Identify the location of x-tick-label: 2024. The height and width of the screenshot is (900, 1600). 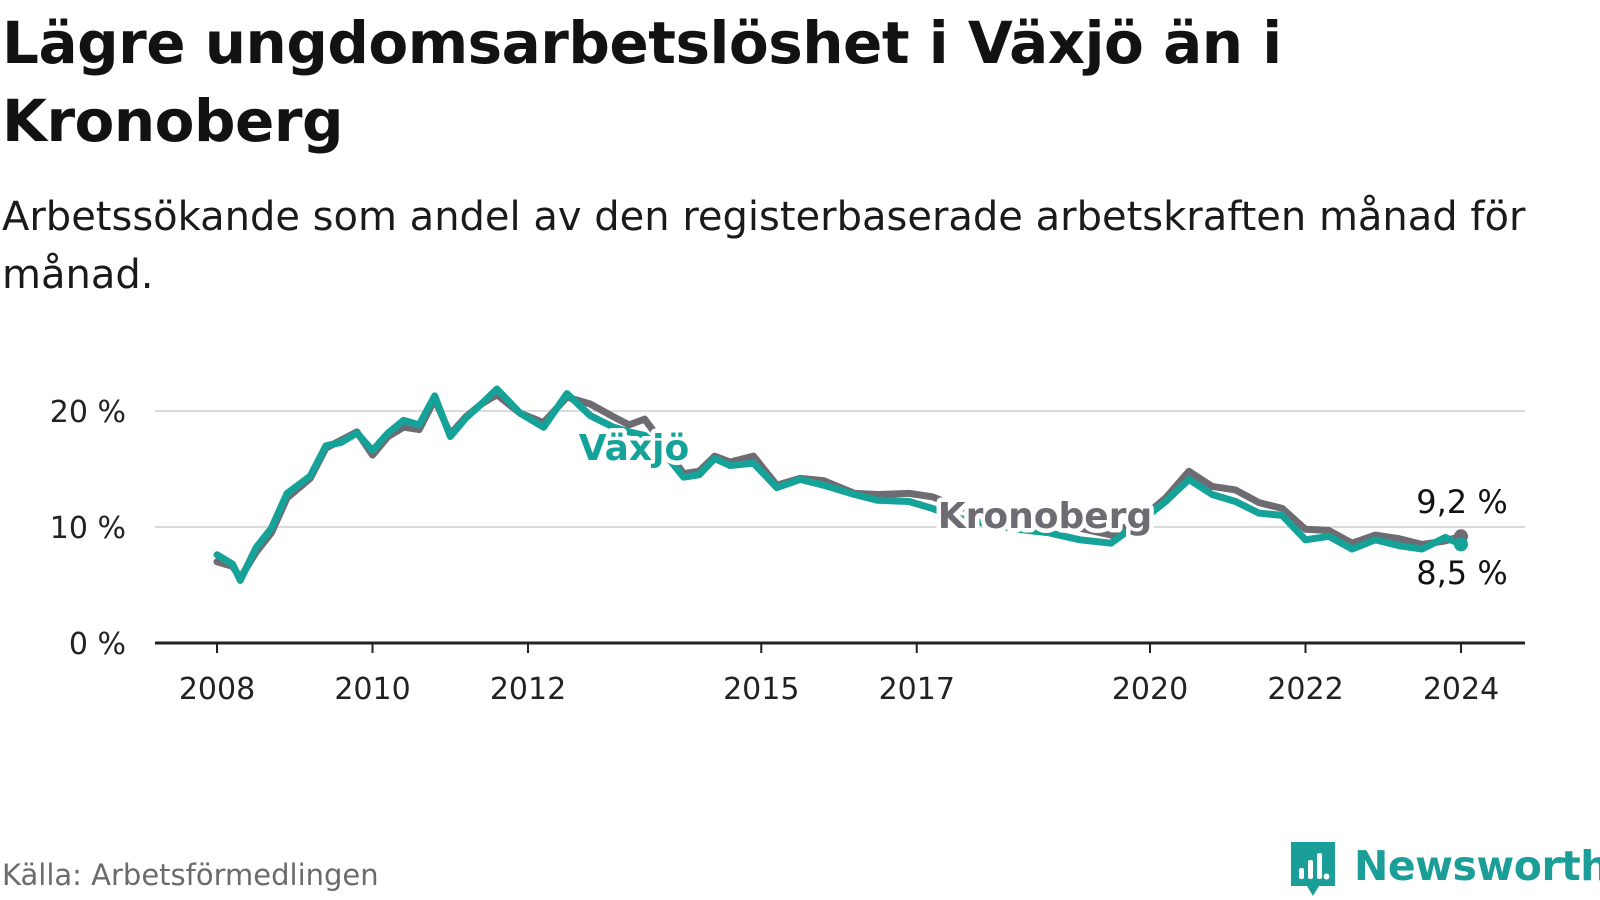
(1461, 689).